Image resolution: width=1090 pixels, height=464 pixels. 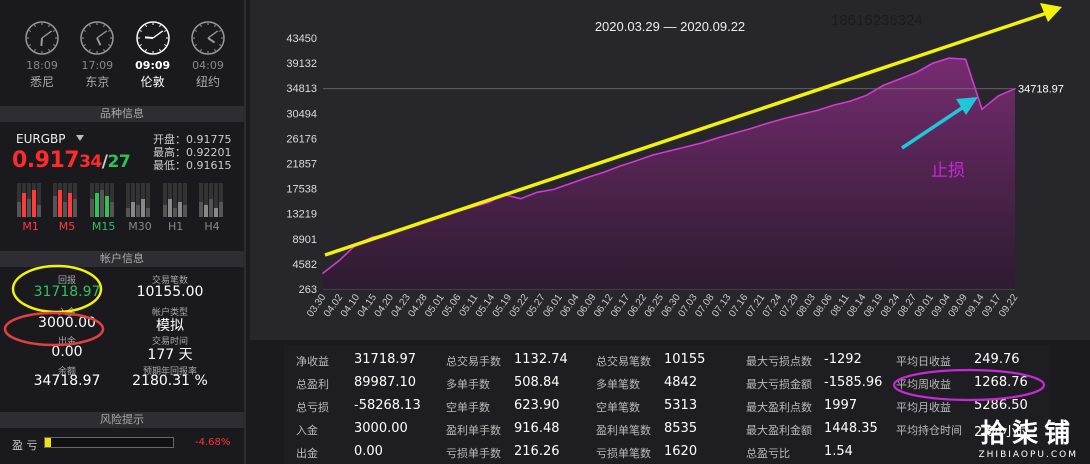 What do you see at coordinates (175, 200) in the screenshot?
I see `timeframe-bar-h1` at bounding box center [175, 200].